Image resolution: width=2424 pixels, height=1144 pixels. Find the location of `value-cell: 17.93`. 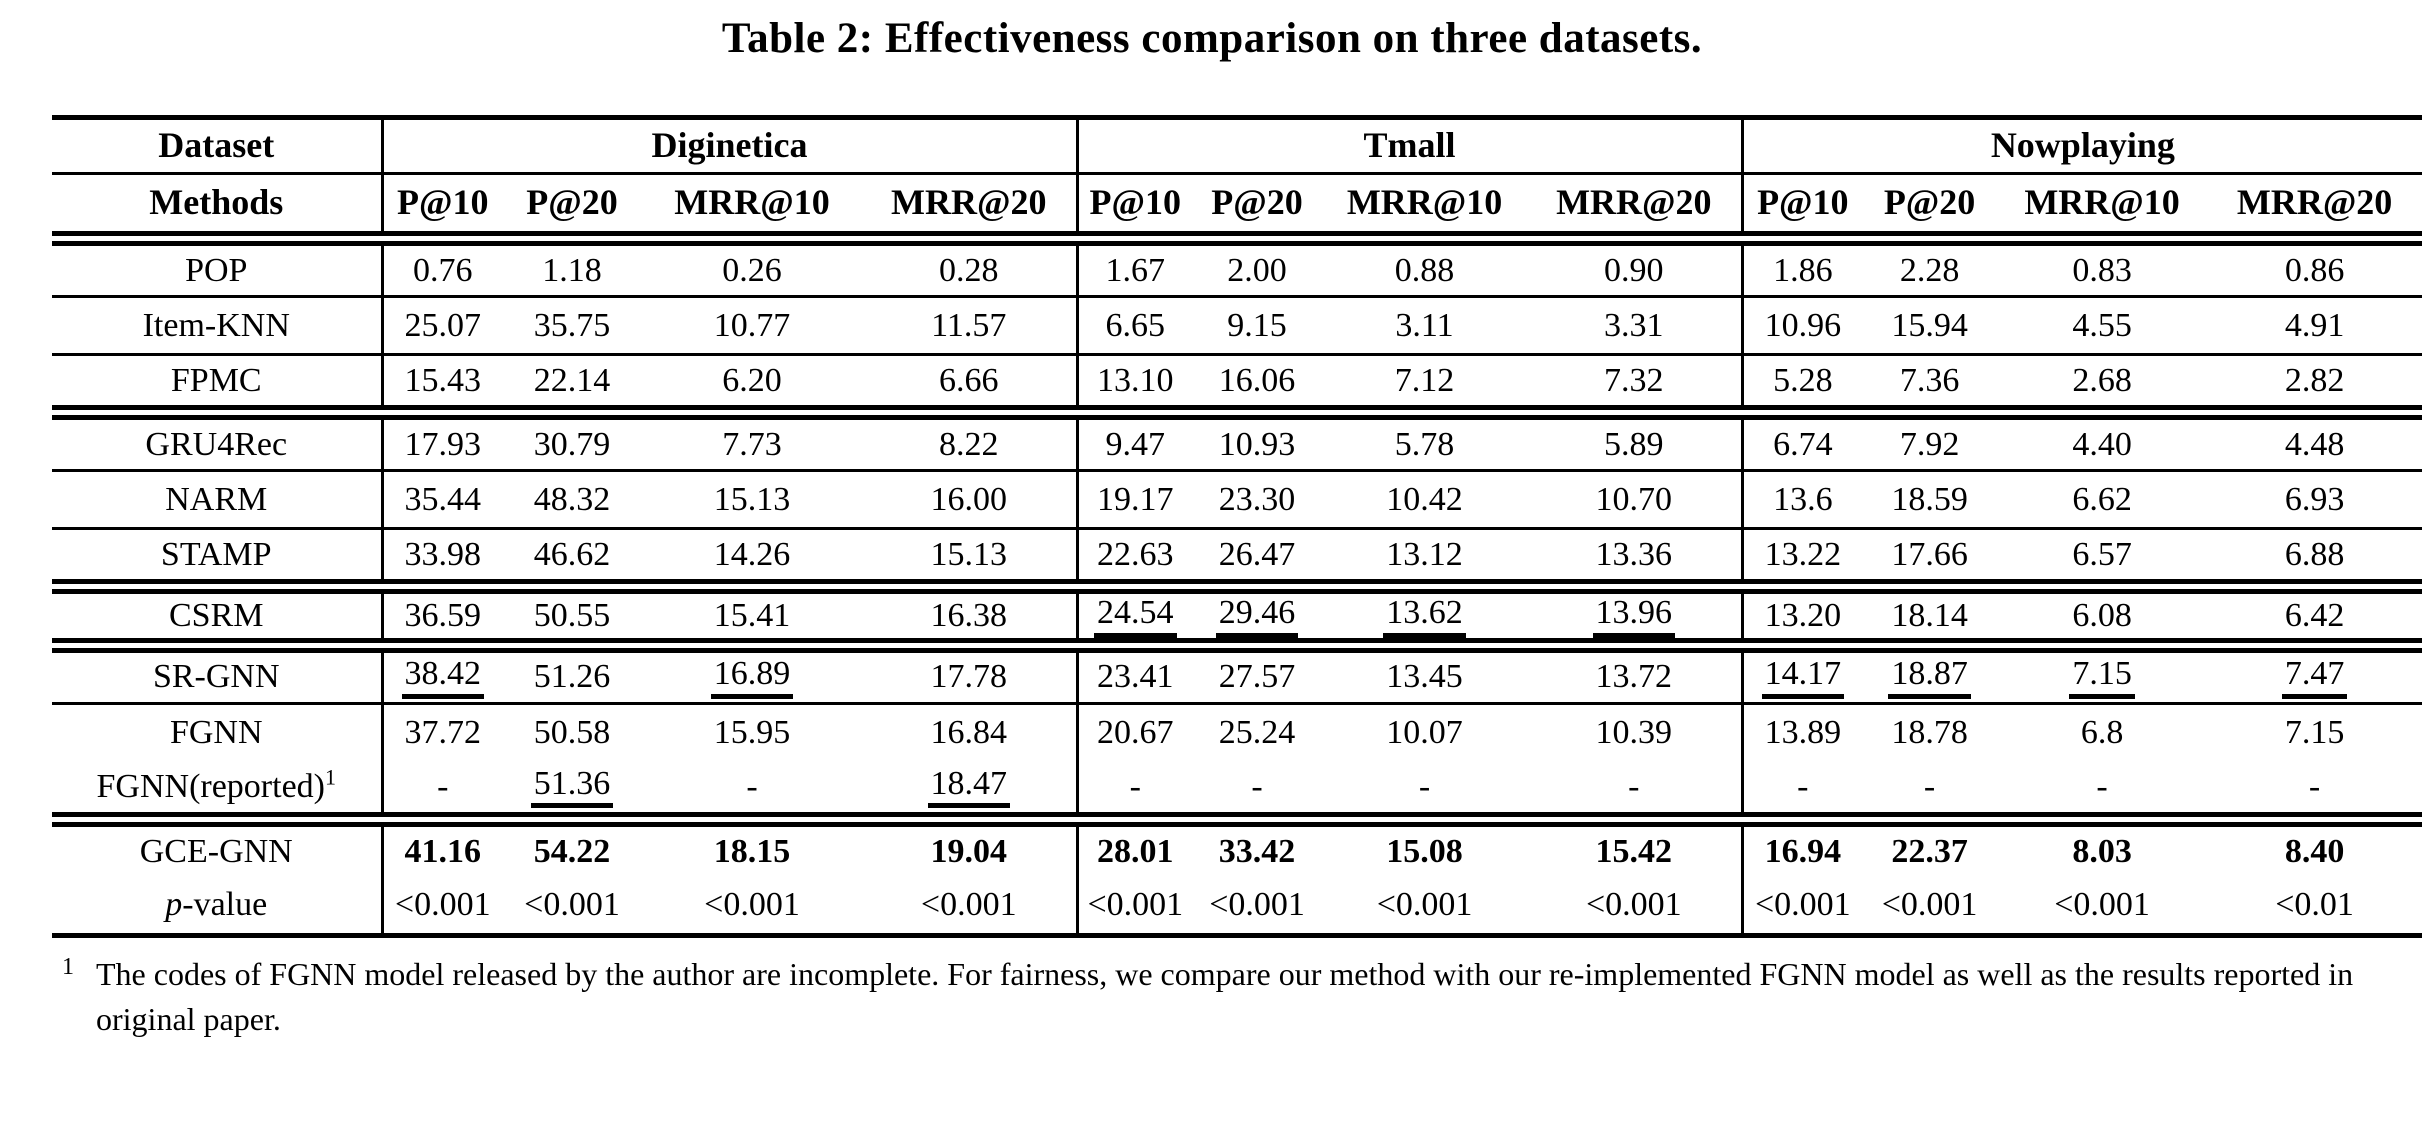

value-cell: 17.93 is located at coordinates (442, 442).